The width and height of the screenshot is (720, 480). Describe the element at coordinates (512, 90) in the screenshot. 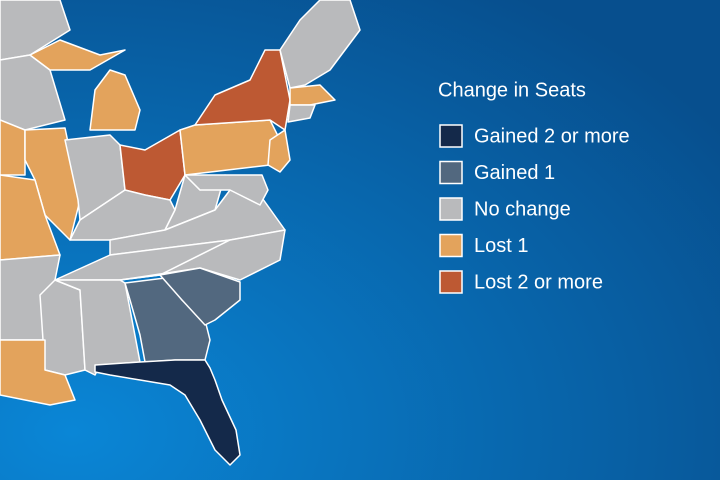

I see `legend-title: Change in Seats` at that location.